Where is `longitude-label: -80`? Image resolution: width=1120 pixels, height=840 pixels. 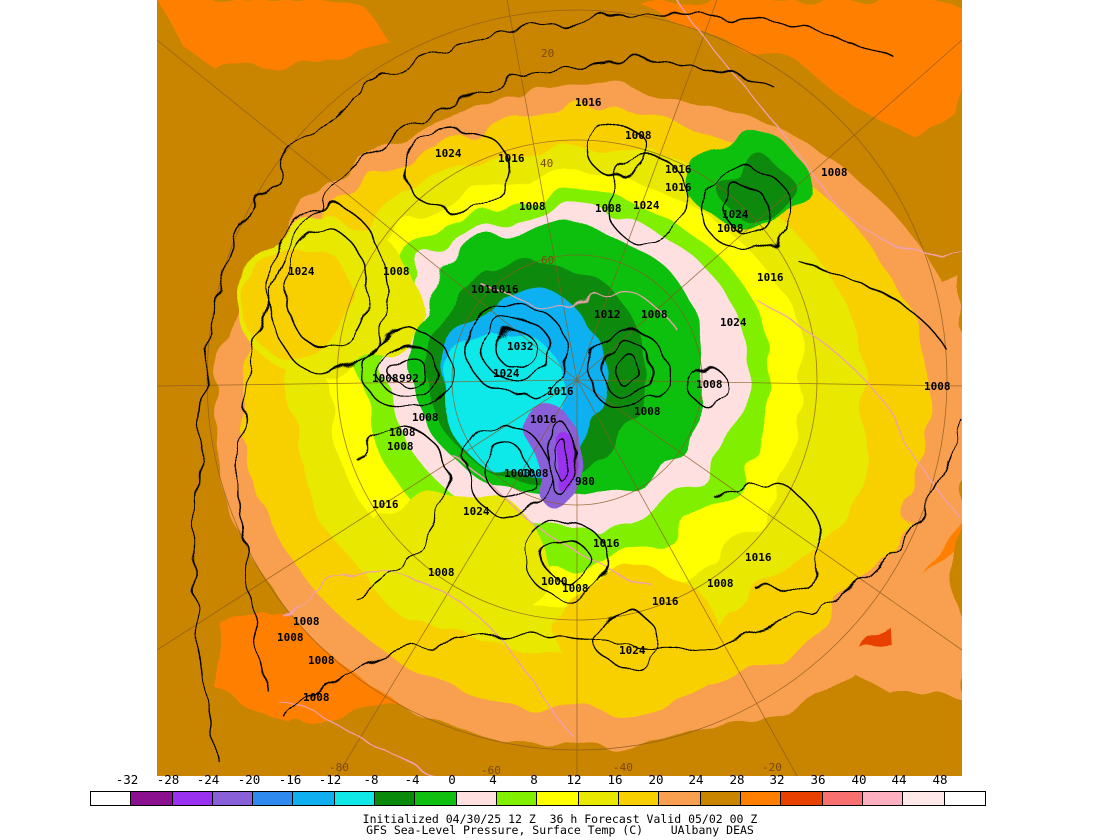
longitude-label: -80 is located at coordinates (339, 767).